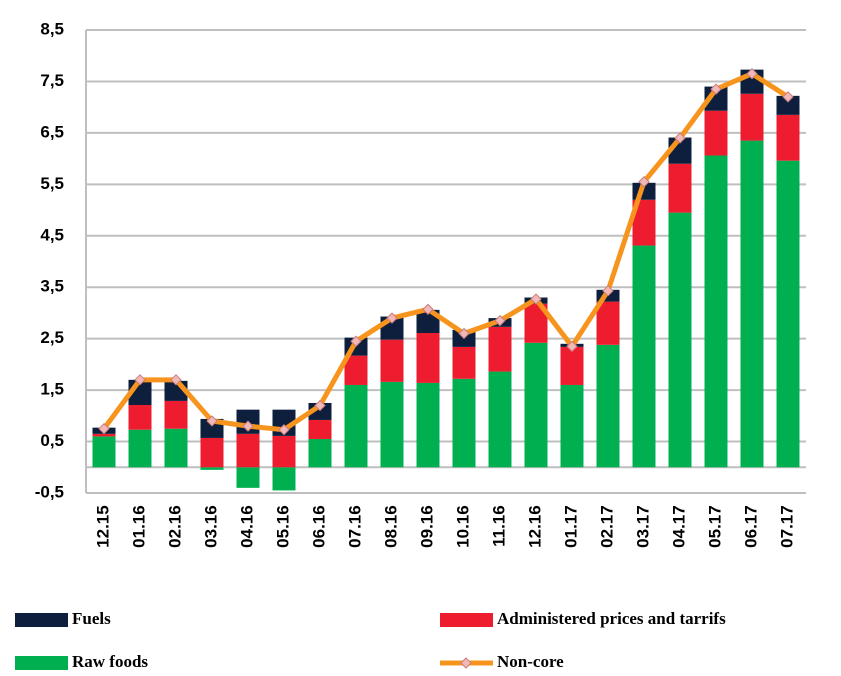  I want to click on y-tick-label: 8,5, so click(52, 28).